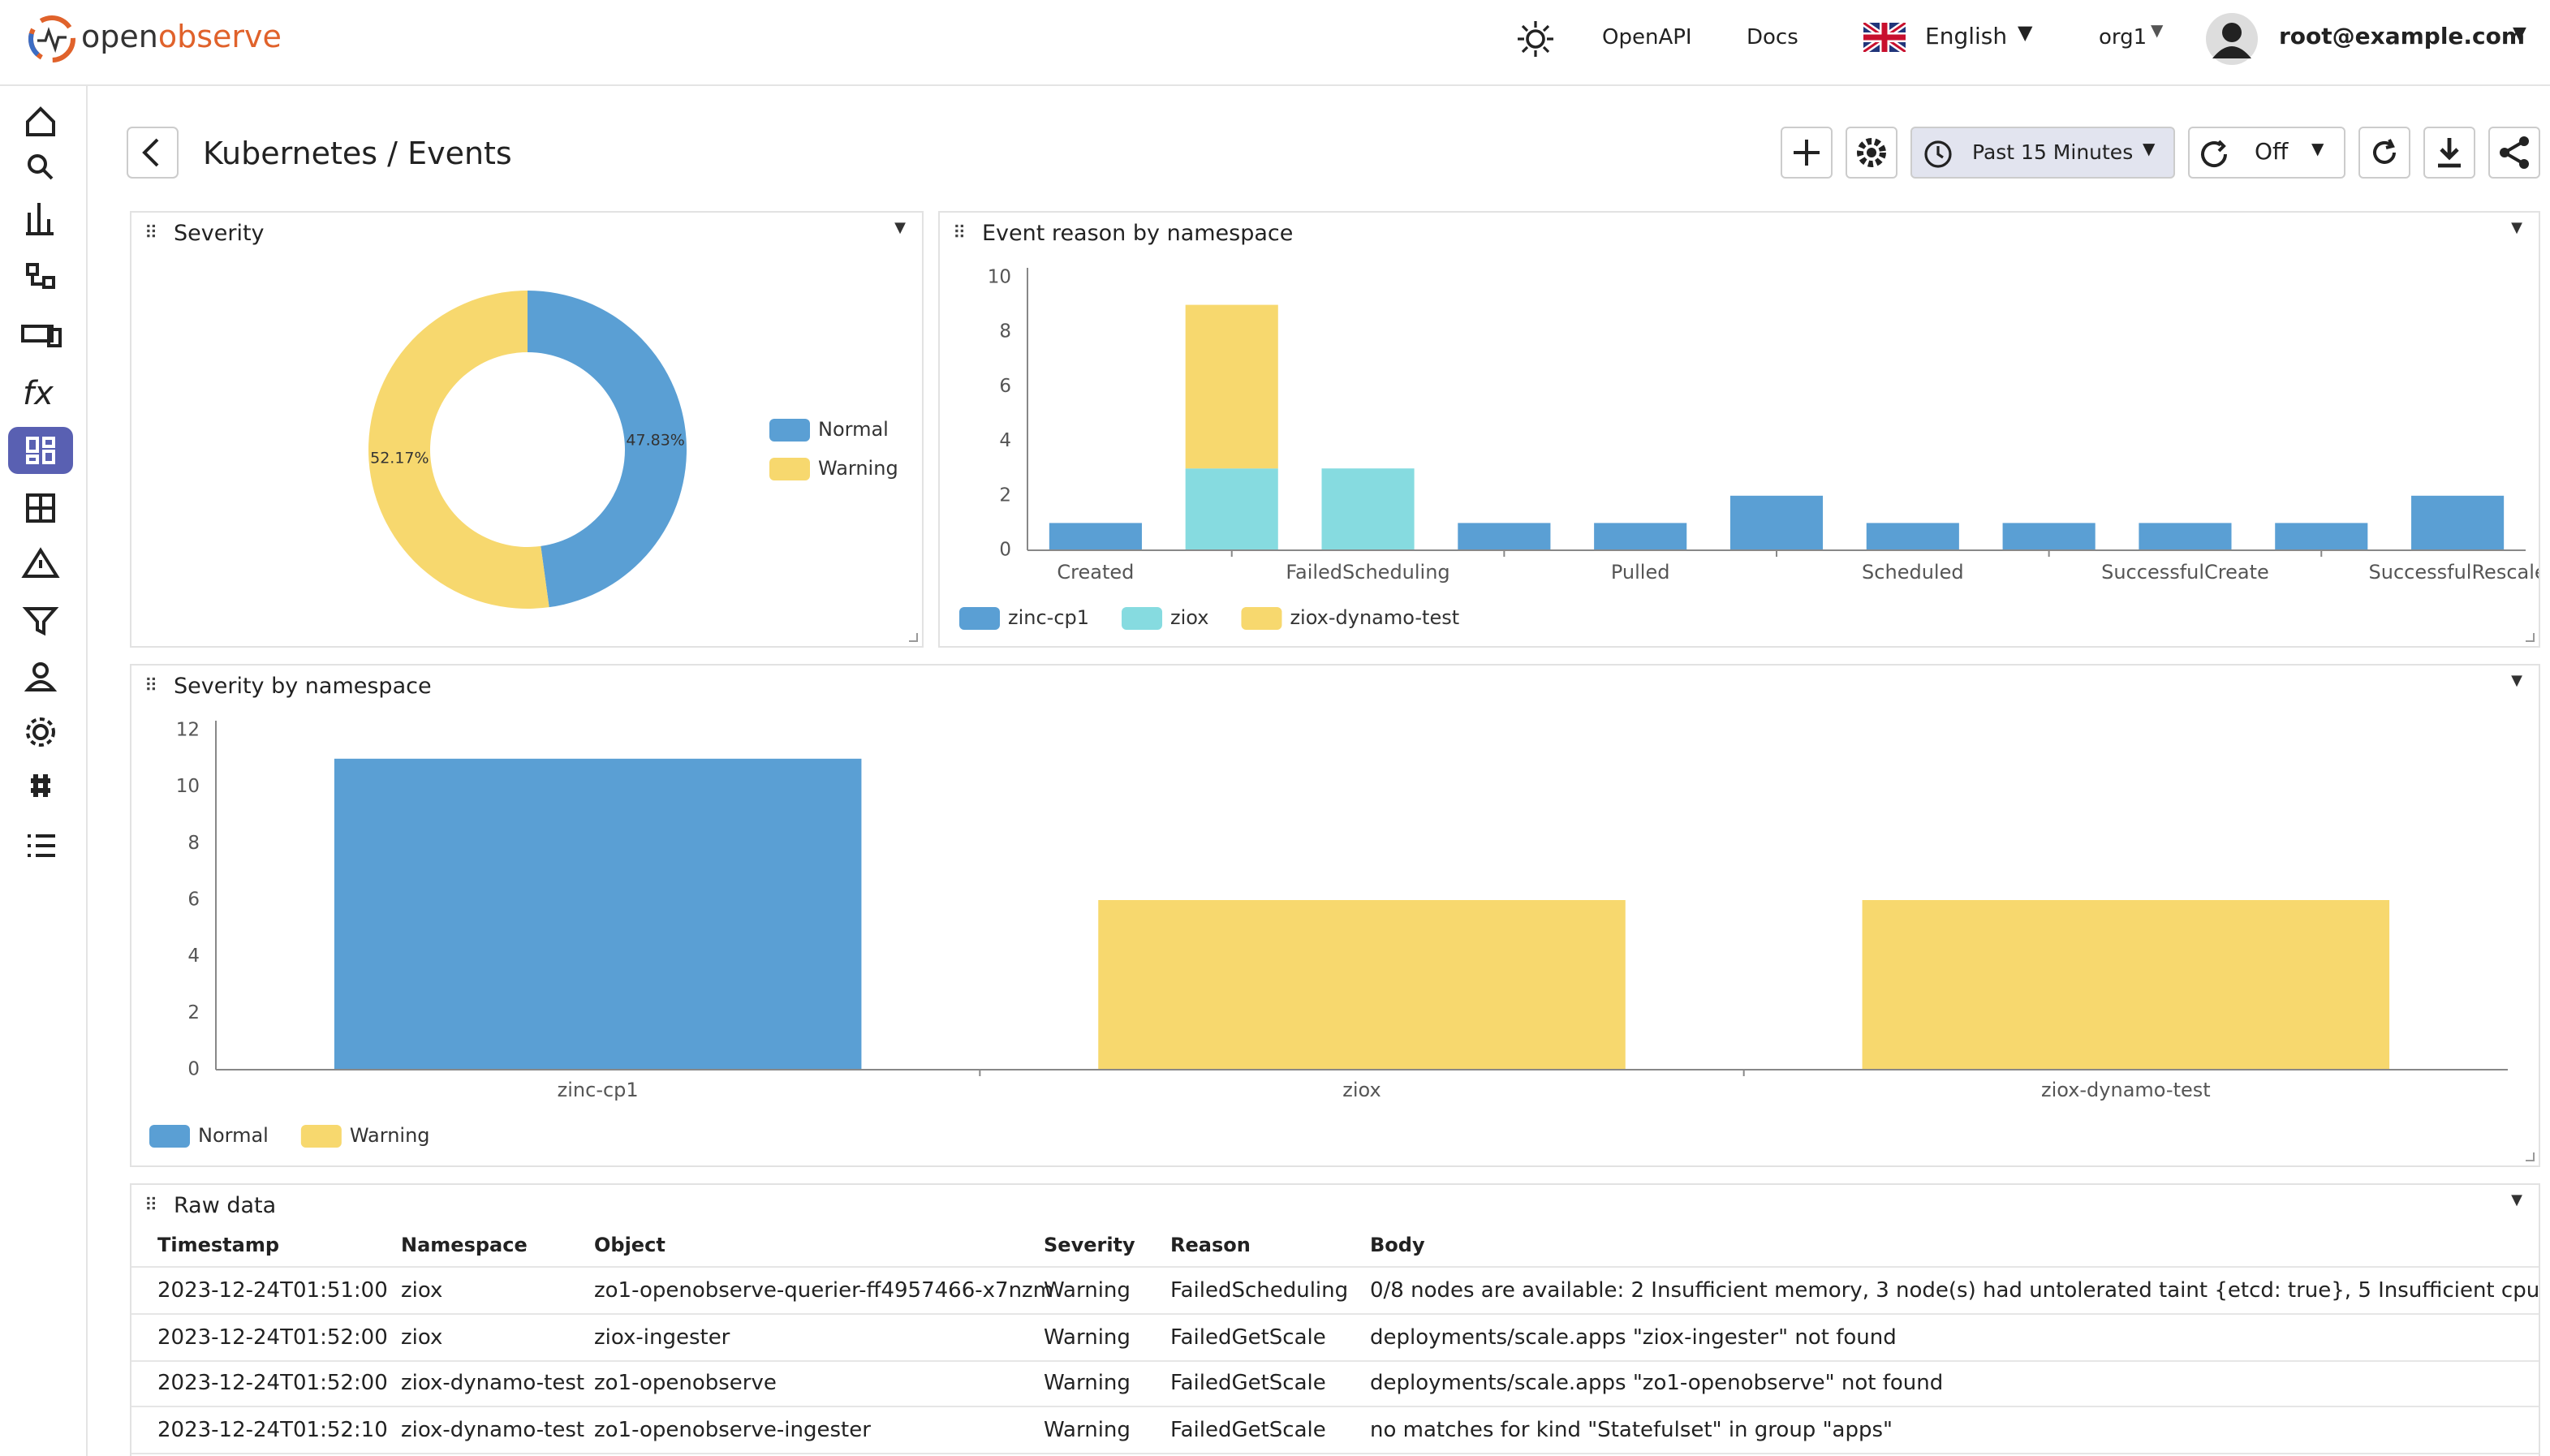 The height and width of the screenshot is (1456, 2550). Describe the element at coordinates (40, 732) in the screenshot. I see `settings-icon` at that location.